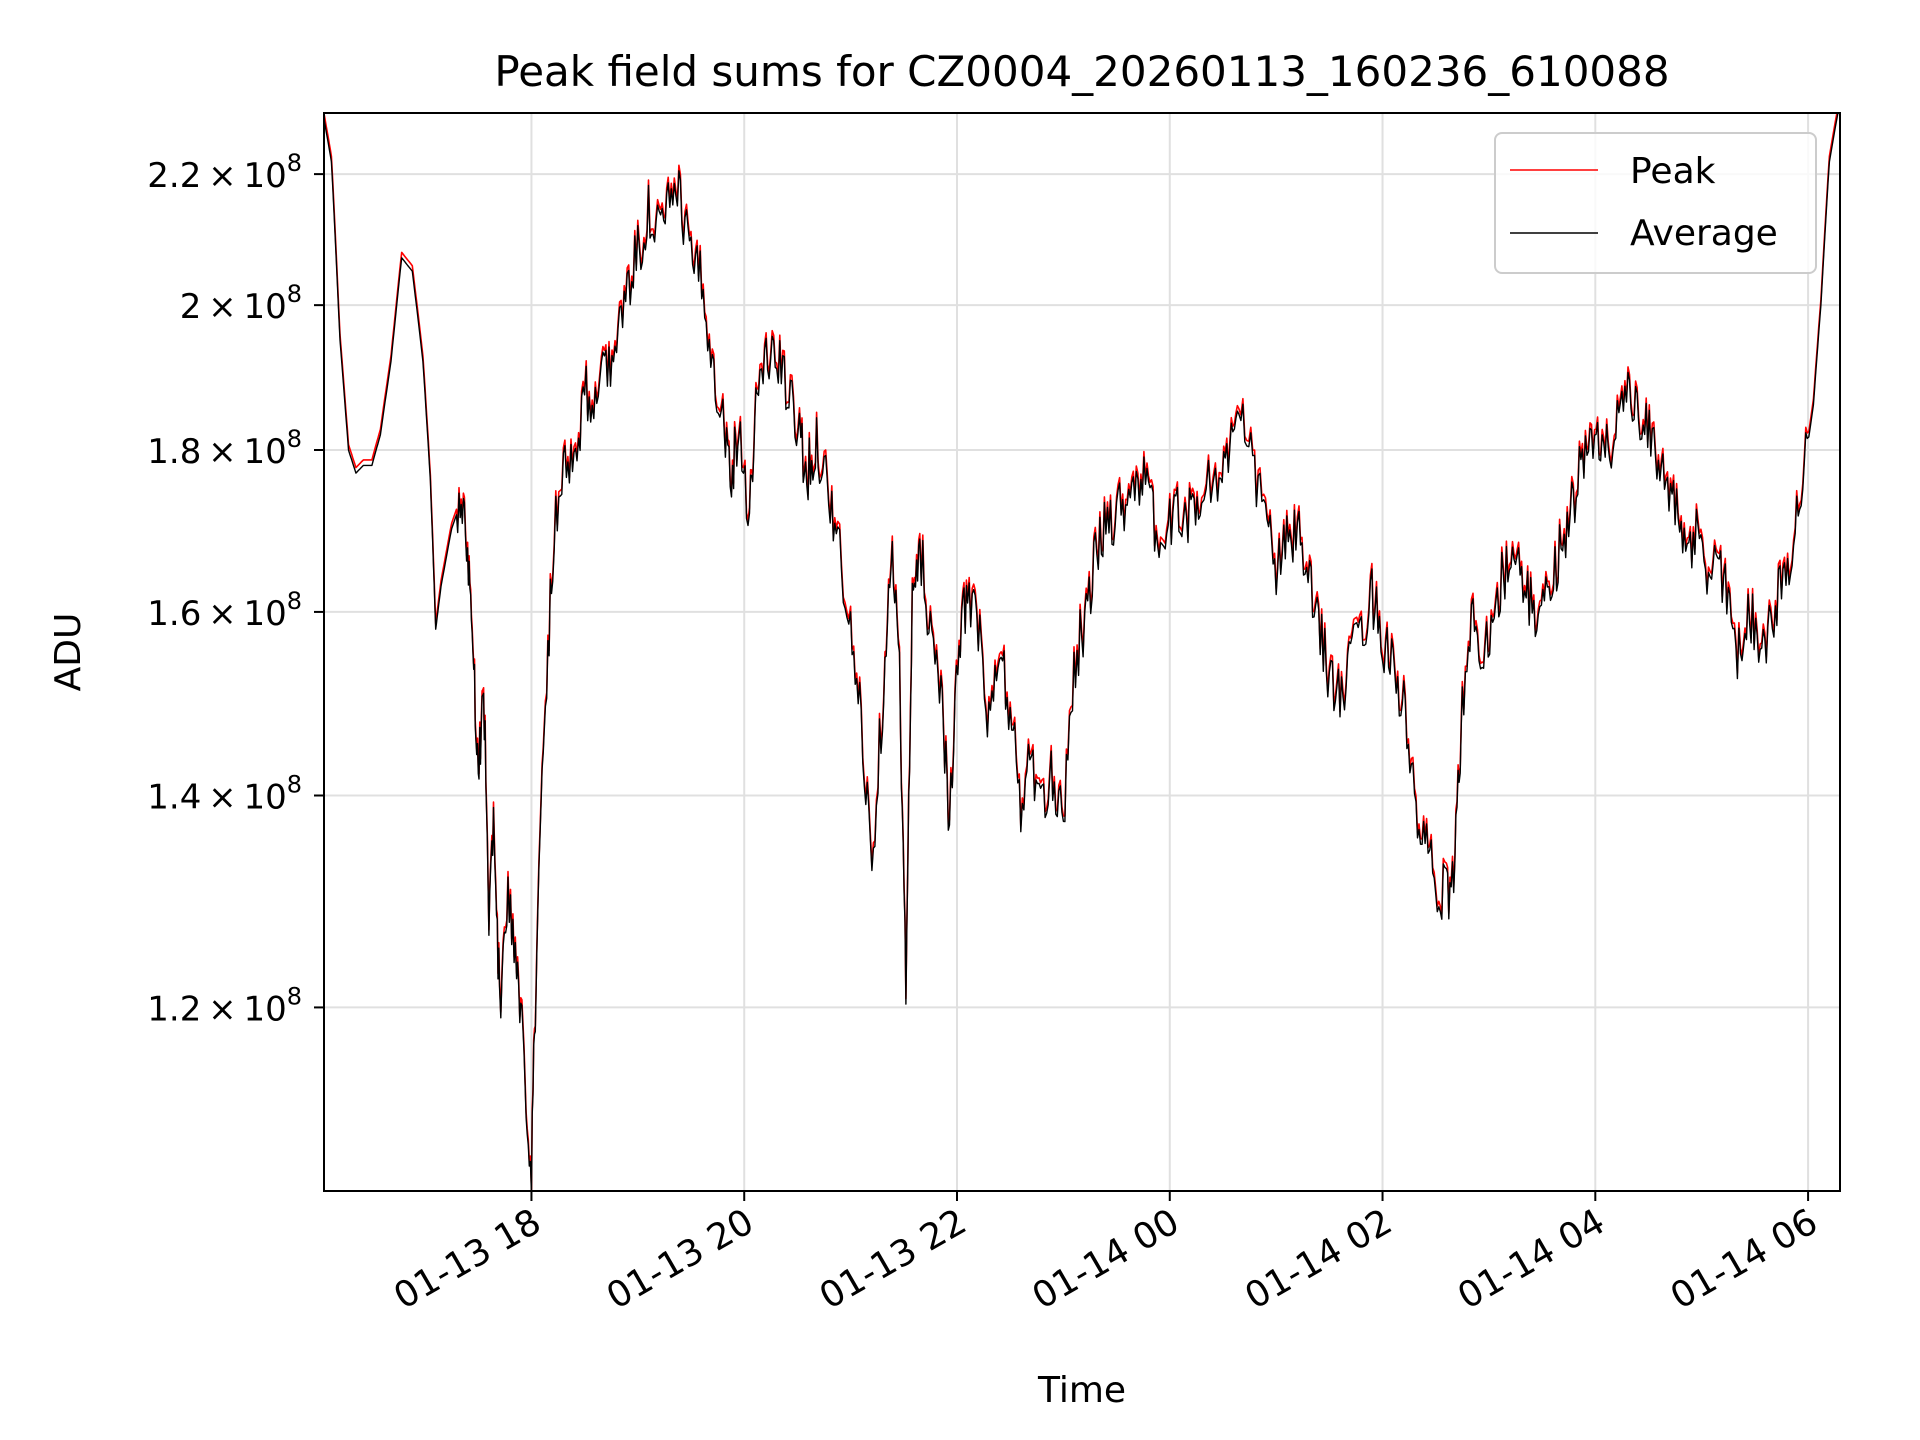 The image size is (1920, 1440). I want to click on y-tick-mantissa: 2, so click(191, 307).